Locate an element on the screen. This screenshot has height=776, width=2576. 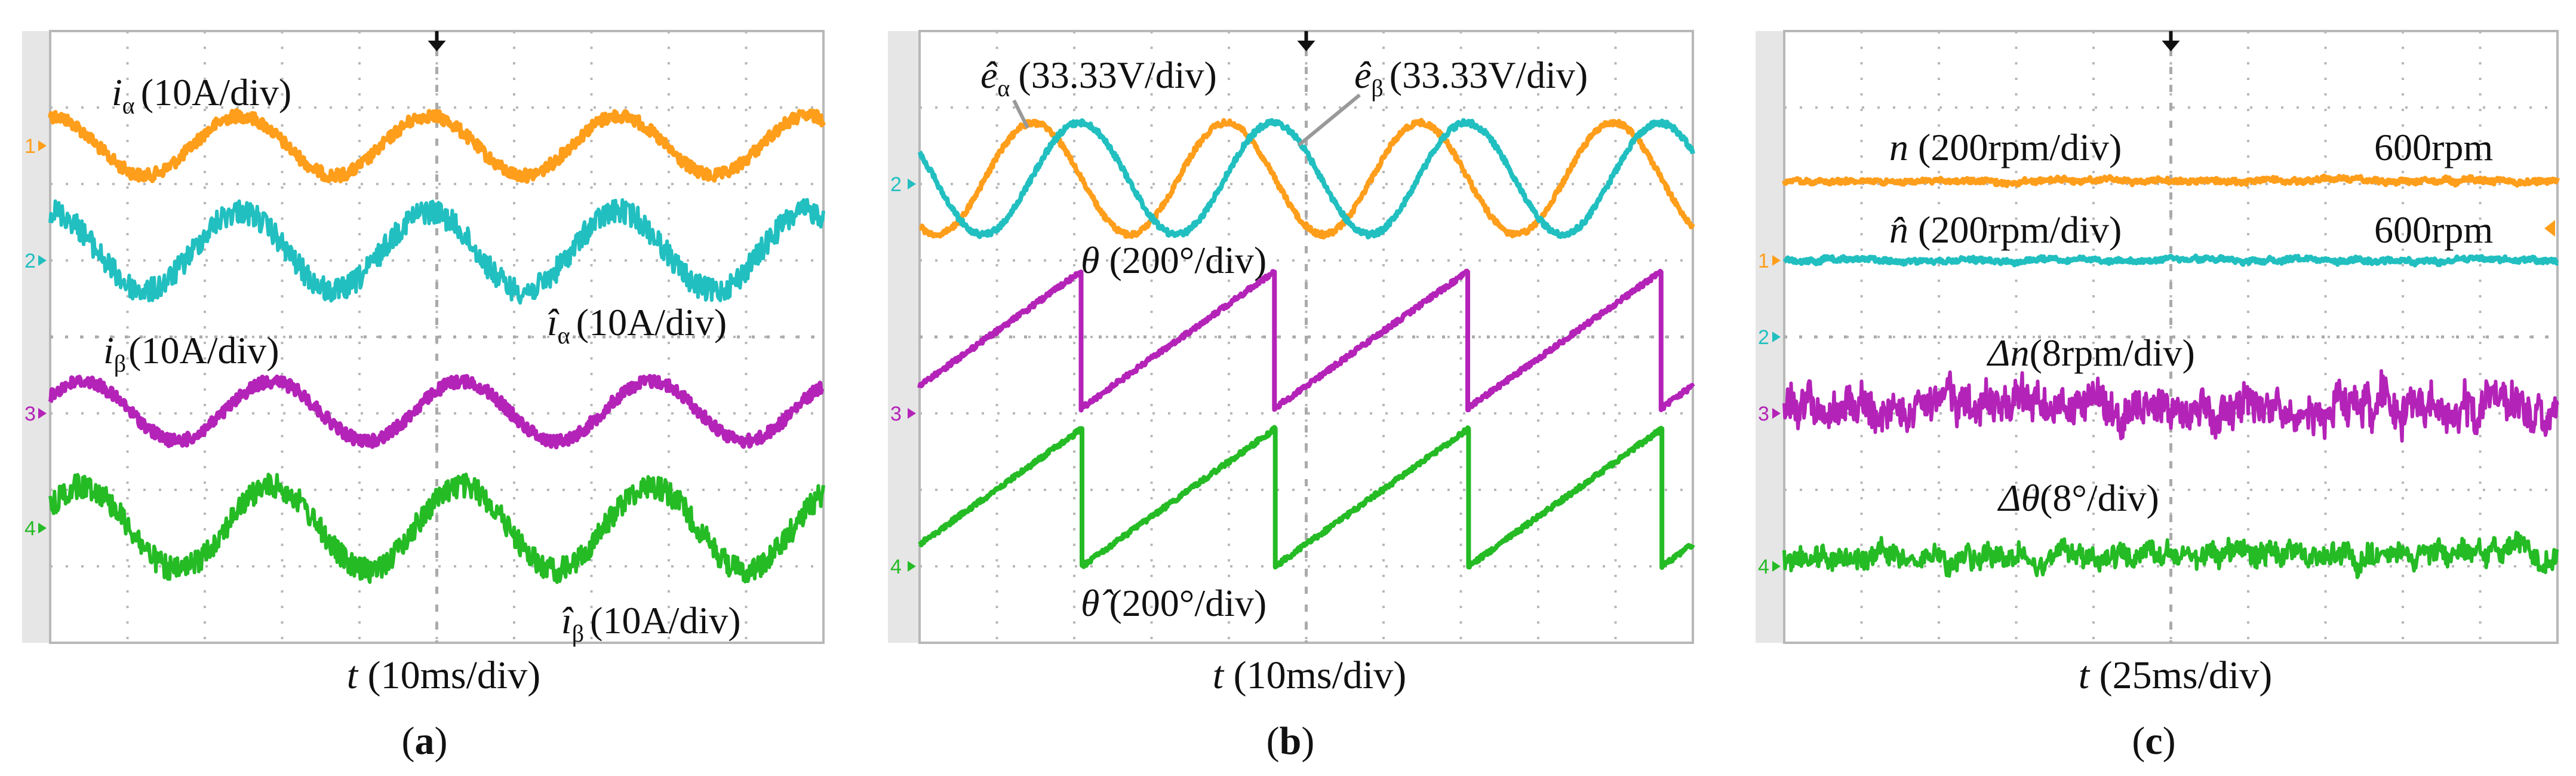
trigger-level-arrow-icon is located at coordinates (2549, 229).